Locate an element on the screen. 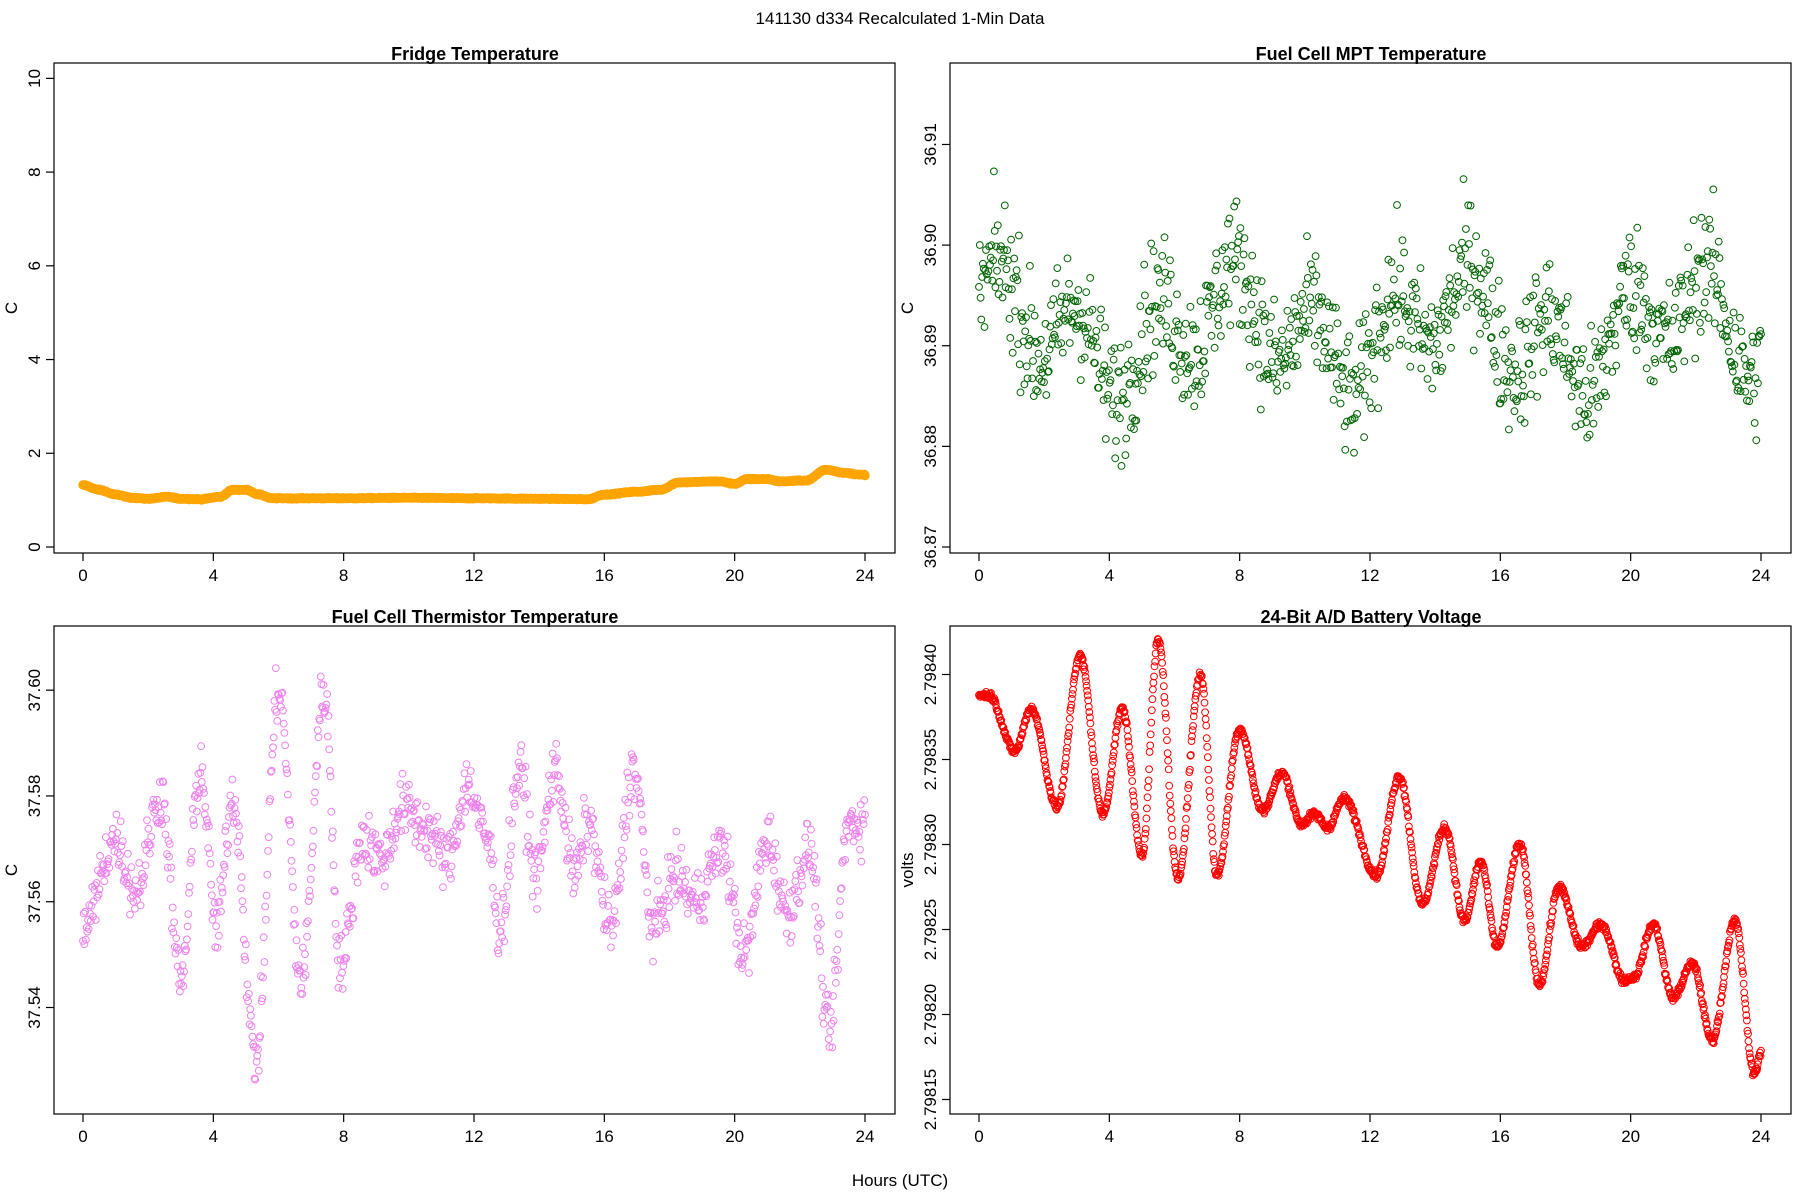 The width and height of the screenshot is (1800, 1200). y-tick-label: 2 is located at coordinates (34, 453).